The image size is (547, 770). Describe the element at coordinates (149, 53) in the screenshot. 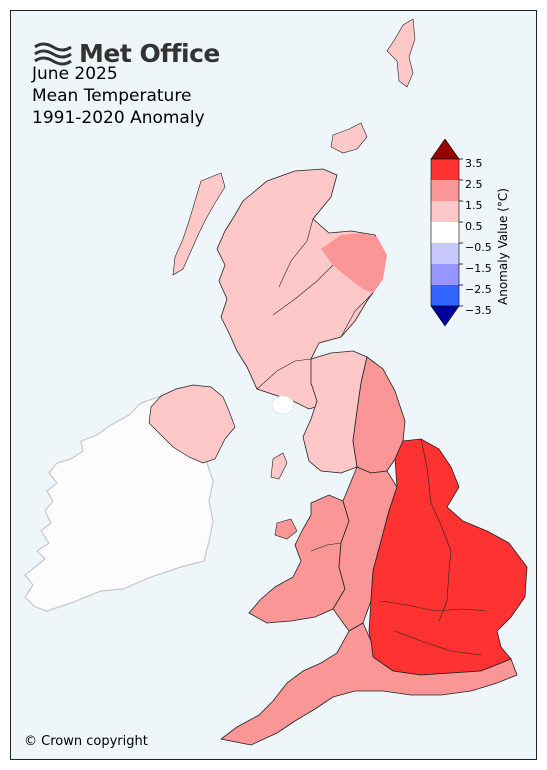

I see `brand-name: Met Office` at that location.